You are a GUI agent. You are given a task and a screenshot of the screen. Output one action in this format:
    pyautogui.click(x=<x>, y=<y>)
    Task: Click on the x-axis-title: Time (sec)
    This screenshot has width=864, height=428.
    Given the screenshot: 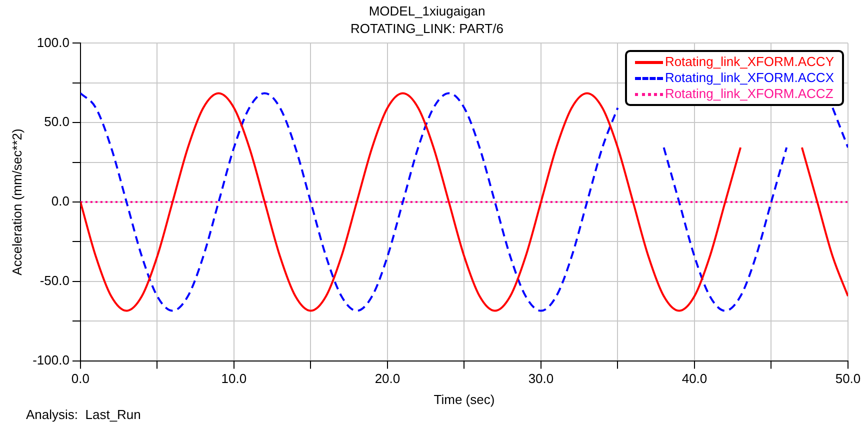 What is the action you would take?
    pyautogui.click(x=464, y=399)
    